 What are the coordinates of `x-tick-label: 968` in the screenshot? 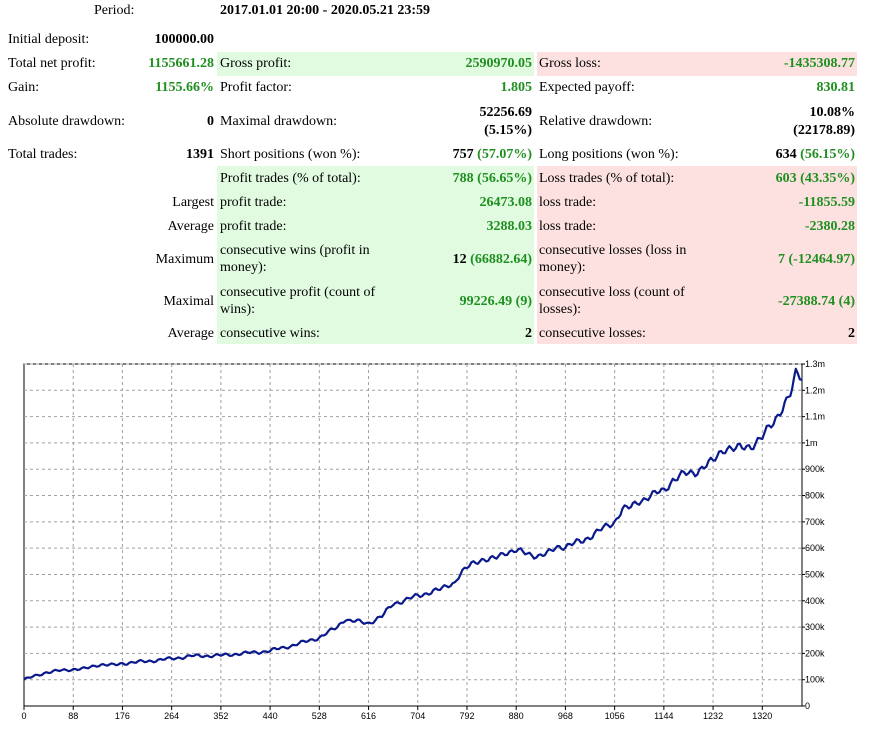 It's located at (565, 716).